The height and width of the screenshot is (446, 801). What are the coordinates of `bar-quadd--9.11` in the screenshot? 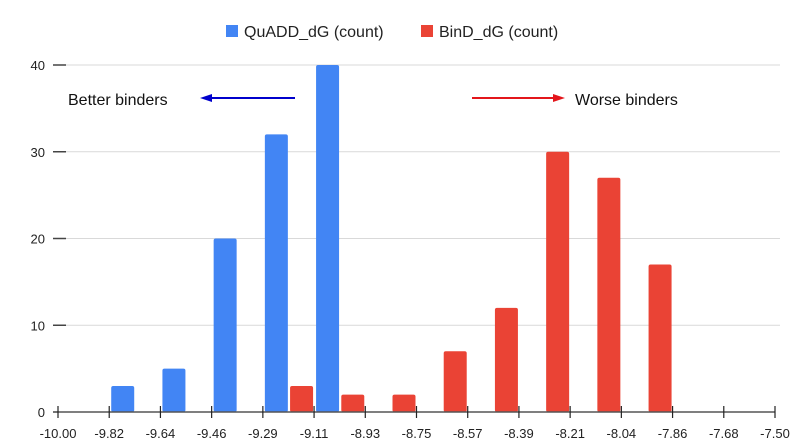 It's located at (328, 238).